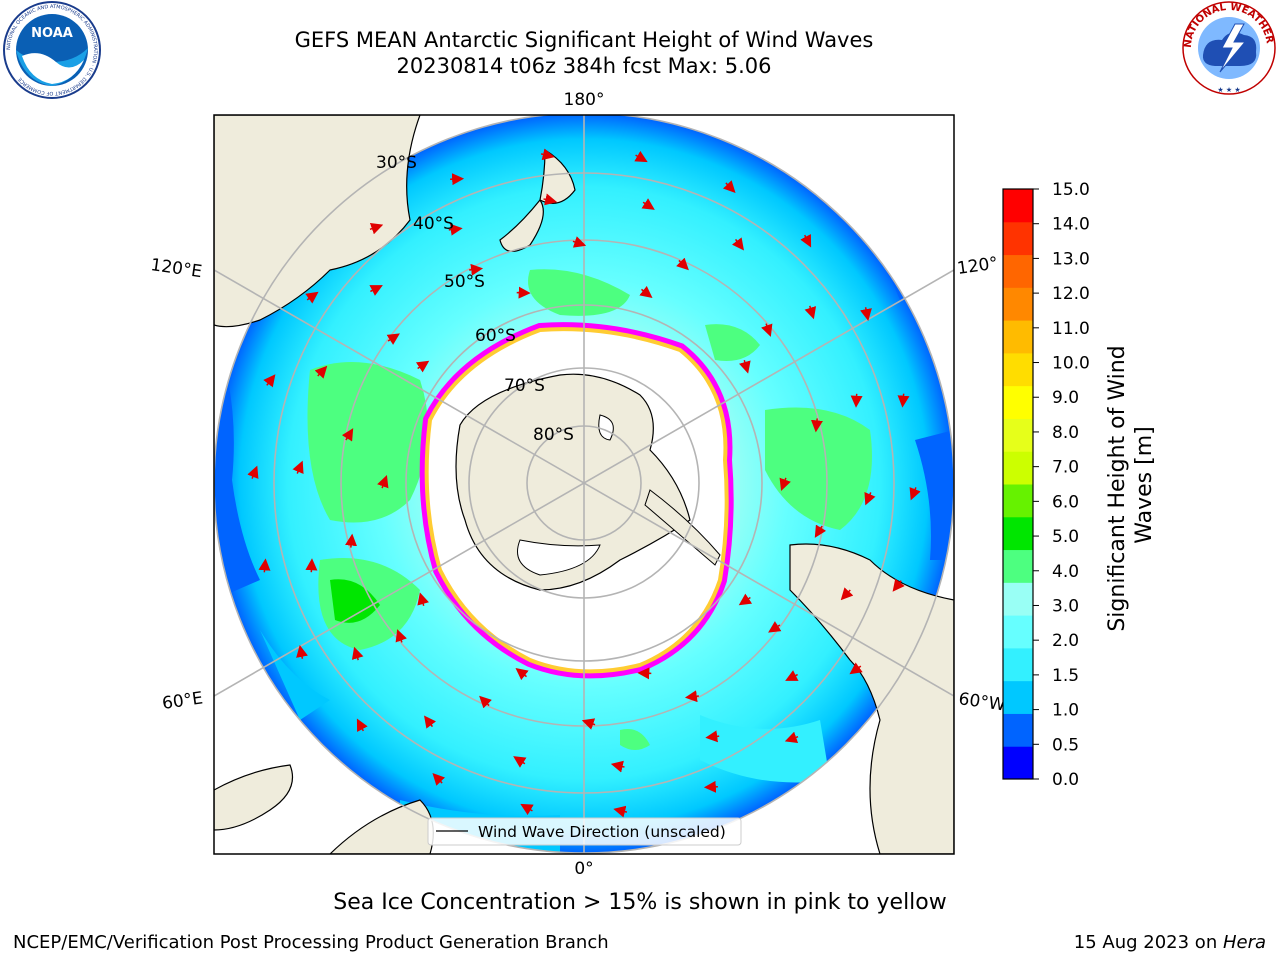  Describe the element at coordinates (1065, 676) in the screenshot. I see `colorbar-tick-label: 1.5` at that location.